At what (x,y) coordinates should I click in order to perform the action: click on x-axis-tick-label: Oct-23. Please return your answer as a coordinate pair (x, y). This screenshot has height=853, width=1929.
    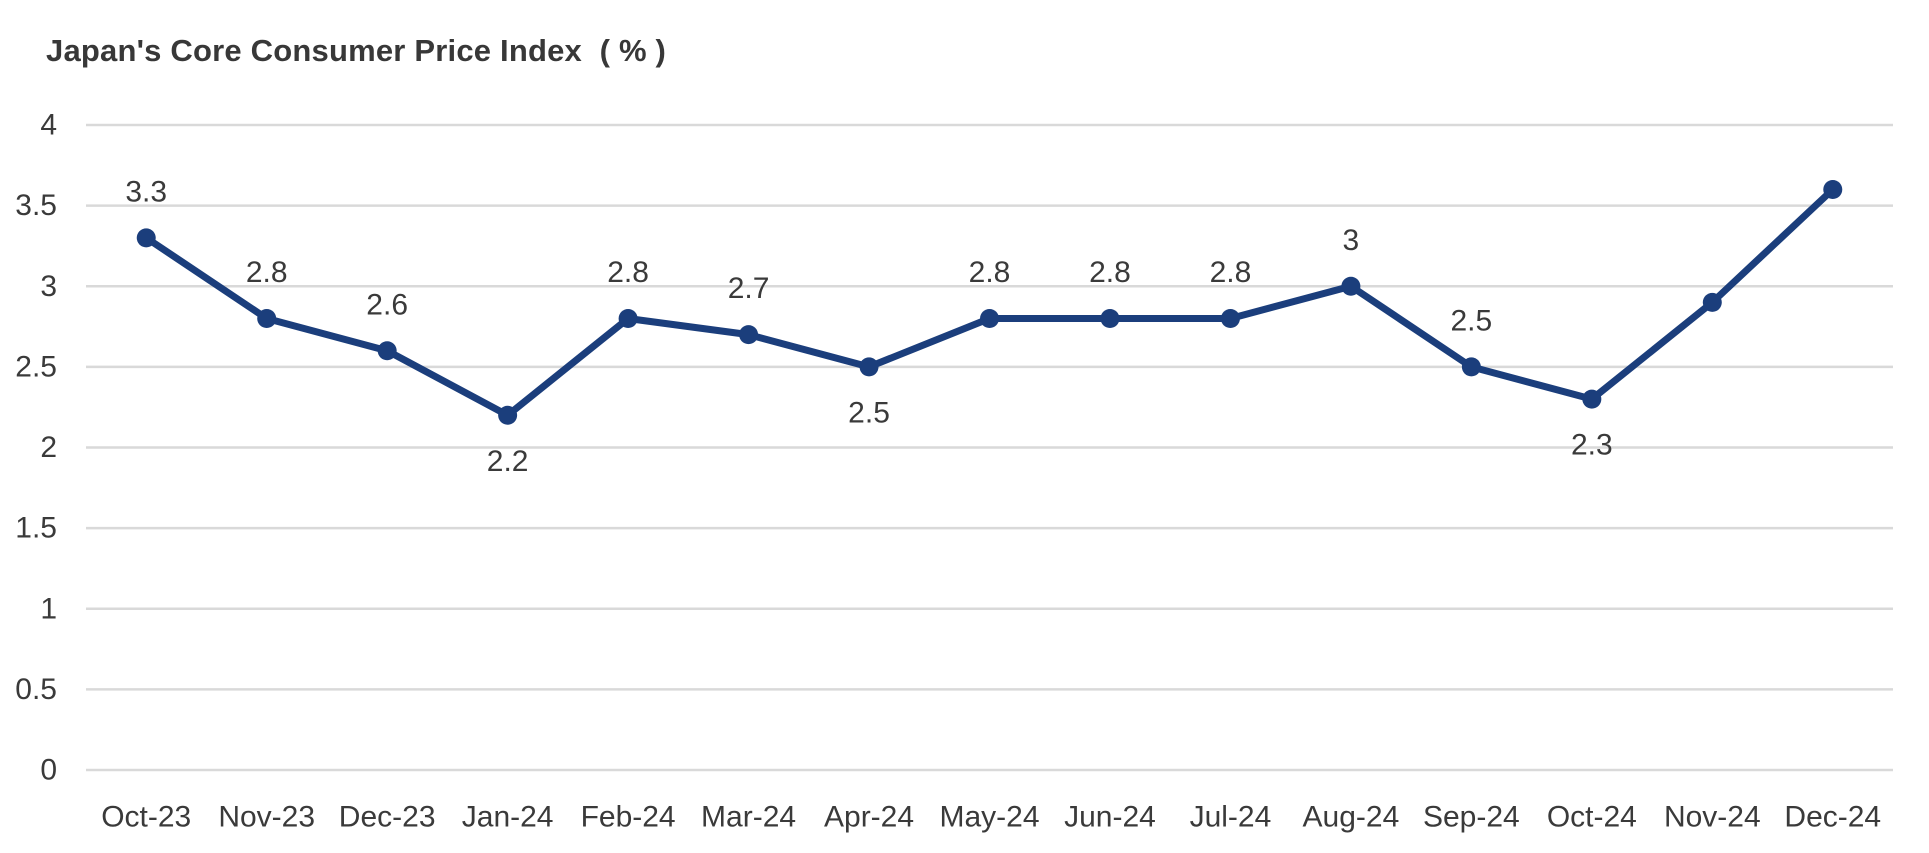
    Looking at the image, I should click on (146, 817).